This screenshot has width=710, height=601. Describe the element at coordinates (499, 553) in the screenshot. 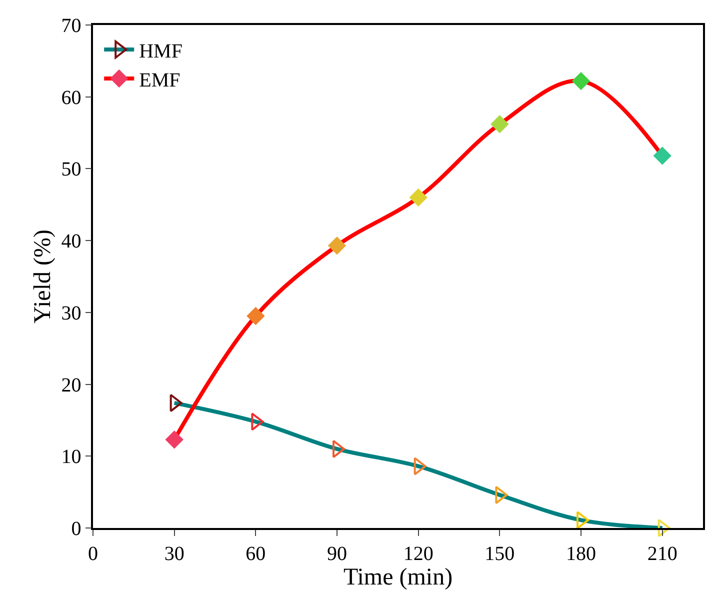

I see `x-tick-label: 150` at that location.